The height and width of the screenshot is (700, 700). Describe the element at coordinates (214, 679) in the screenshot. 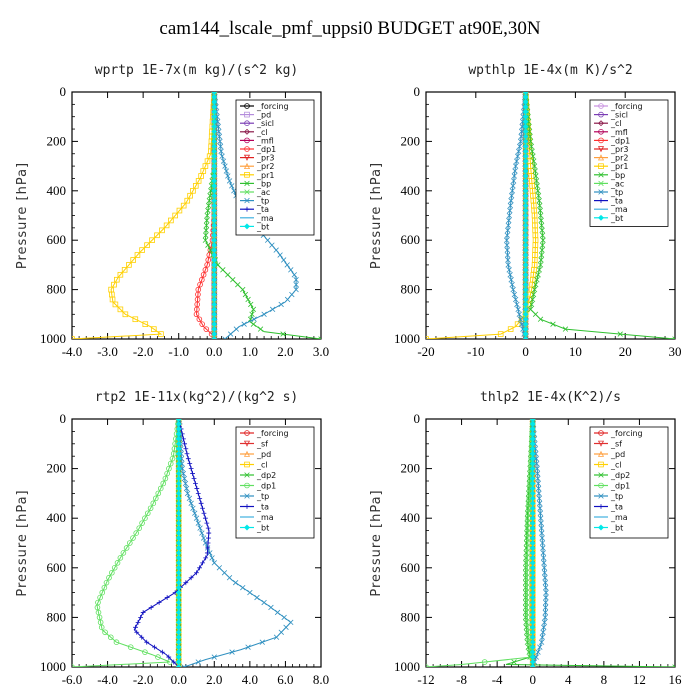

I see `x-tick-label: 2.0` at that location.